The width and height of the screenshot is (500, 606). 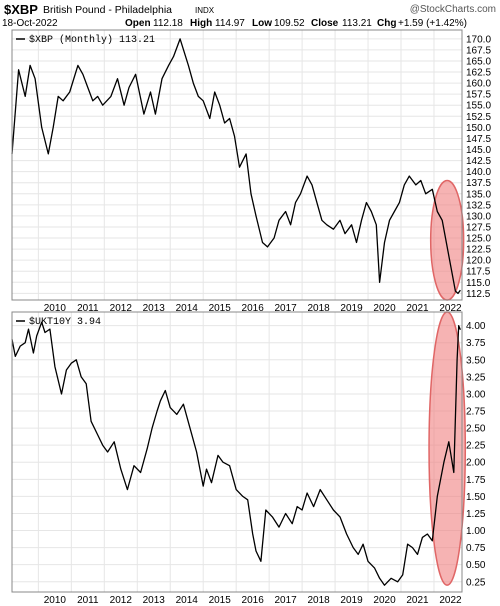 I want to click on y-tick-label: 1.25, so click(x=476, y=514).